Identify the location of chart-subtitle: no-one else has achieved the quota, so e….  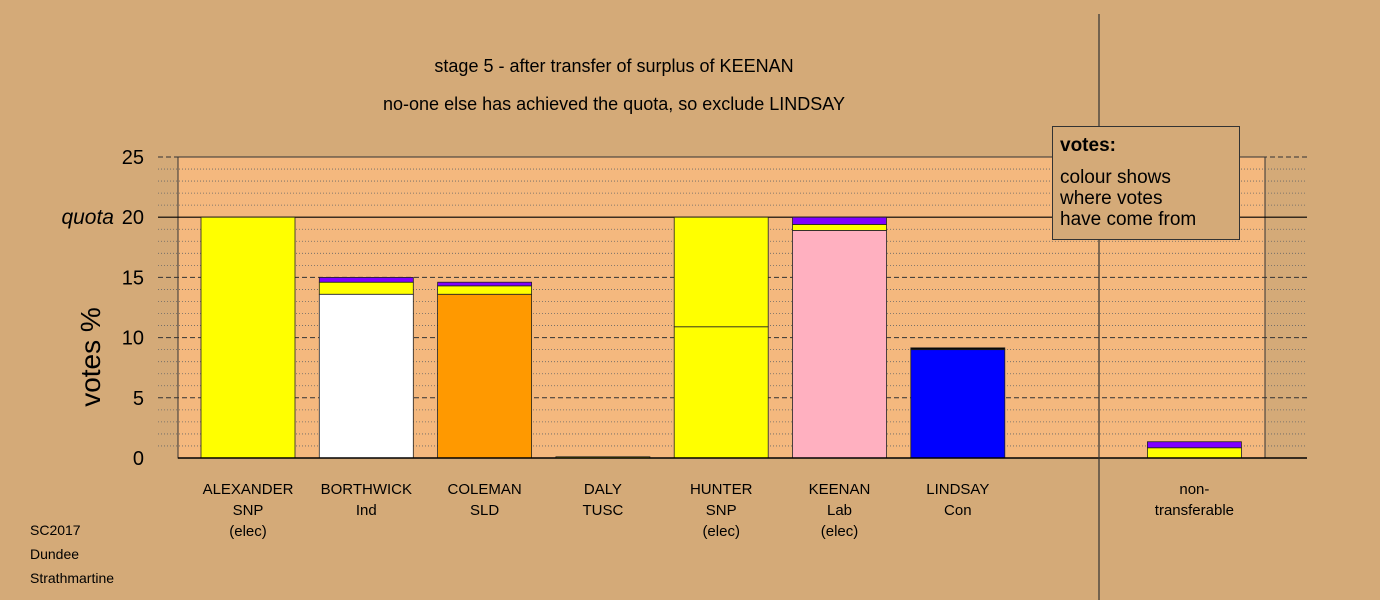
(614, 104).